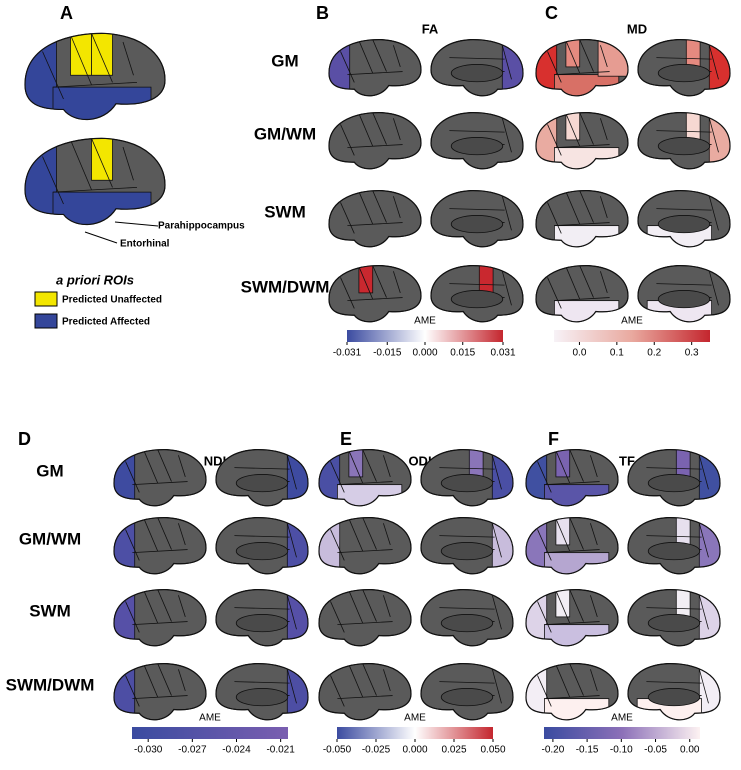  I want to click on colorbar, so click(632, 336).